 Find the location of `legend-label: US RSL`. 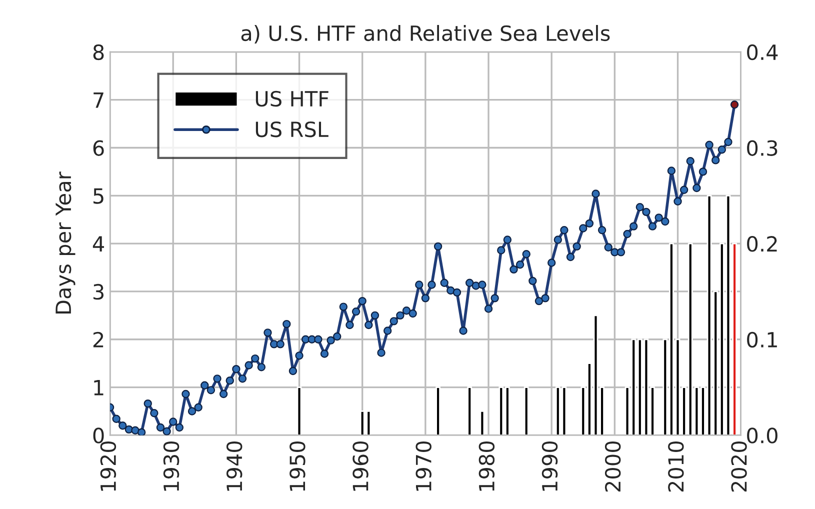

legend-label: US RSL is located at coordinates (292, 129).